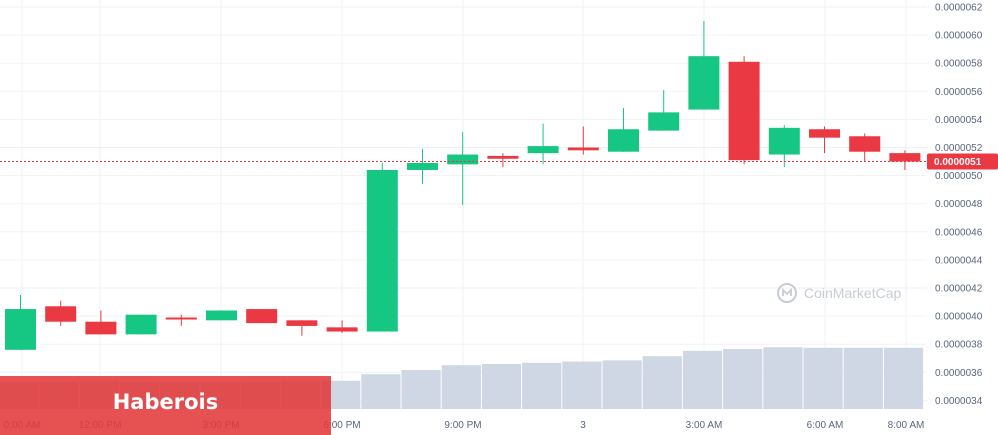 This screenshot has height=435, width=998. What do you see at coordinates (852, 293) in the screenshot?
I see `watermark-text: CoinMarketCap` at bounding box center [852, 293].